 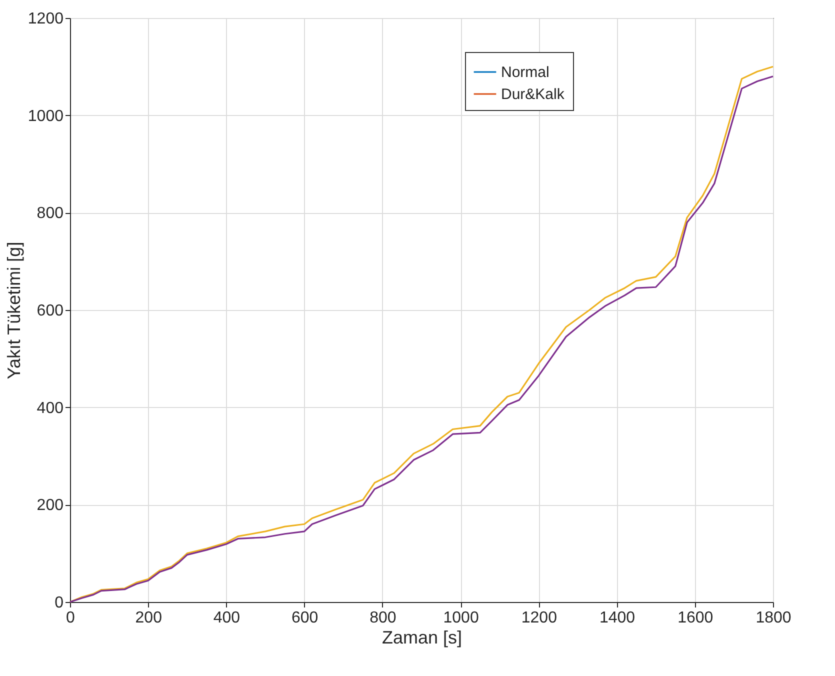 I want to click on x-tick-label: 400, so click(x=226, y=618).